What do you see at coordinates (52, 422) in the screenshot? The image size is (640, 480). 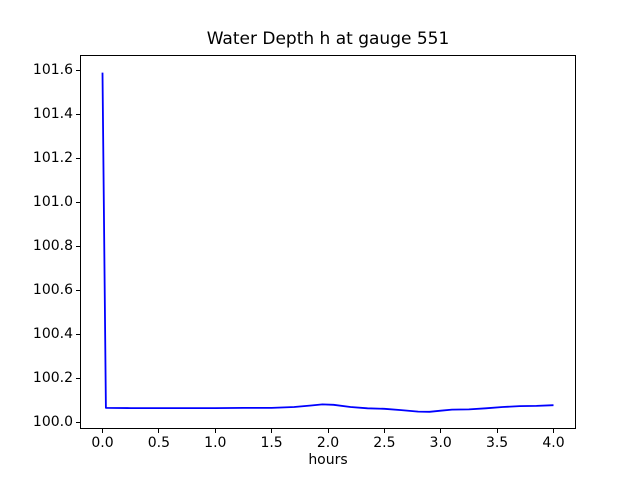 I see `y-tick-label: 100.0` at bounding box center [52, 422].